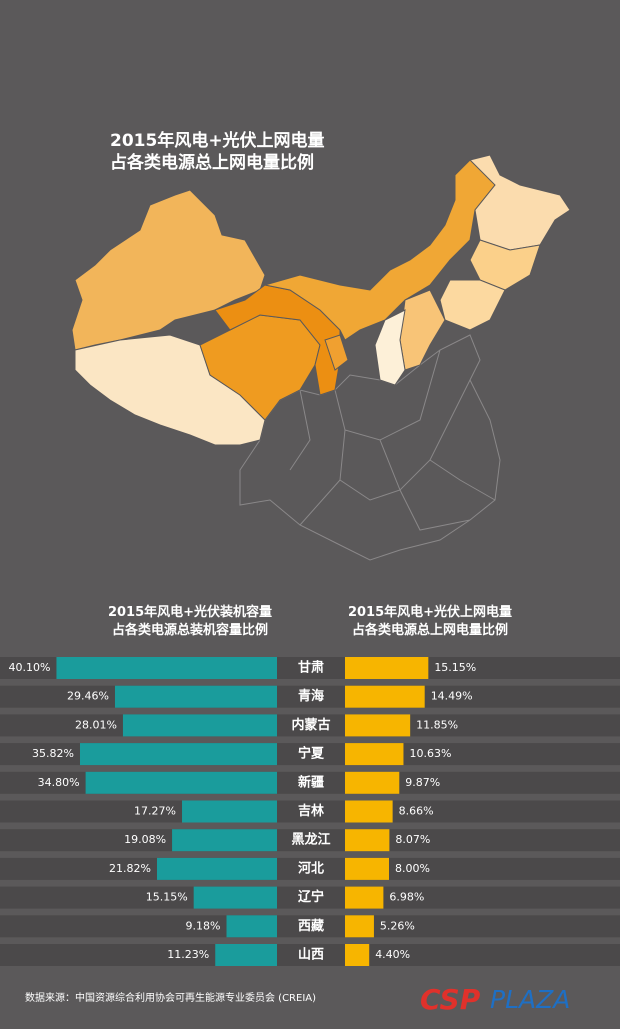 Image resolution: width=620 pixels, height=1029 pixels. I want to click on value-label: 11.85%, so click(437, 724).